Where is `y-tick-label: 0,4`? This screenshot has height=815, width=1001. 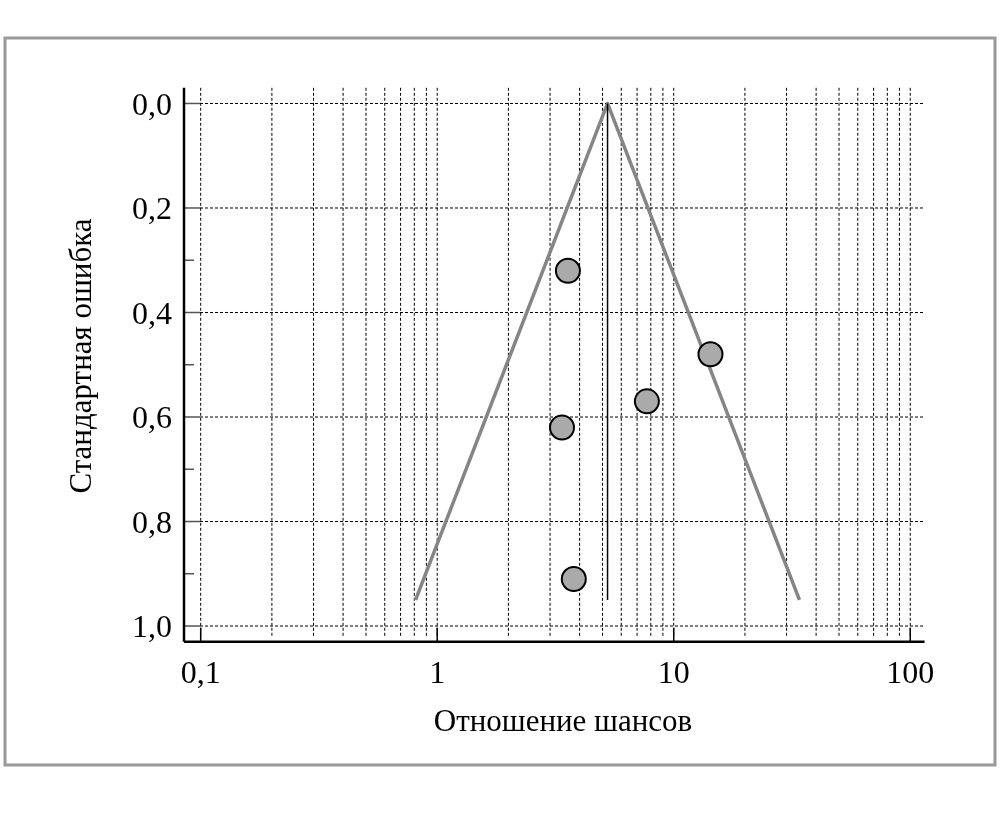 y-tick-label: 0,4 is located at coordinates (152, 312).